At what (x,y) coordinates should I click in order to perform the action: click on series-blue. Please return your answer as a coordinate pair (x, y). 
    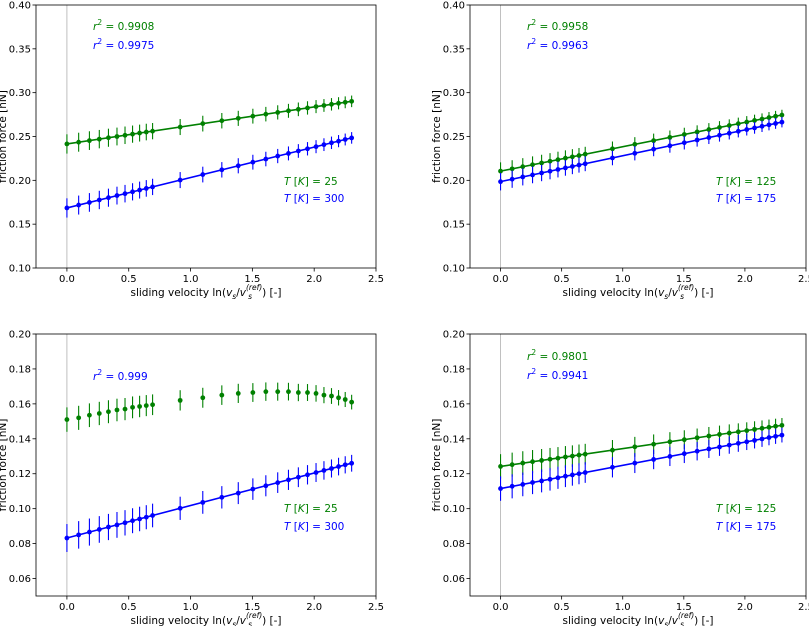
    Looking at the image, I should click on (209, 175).